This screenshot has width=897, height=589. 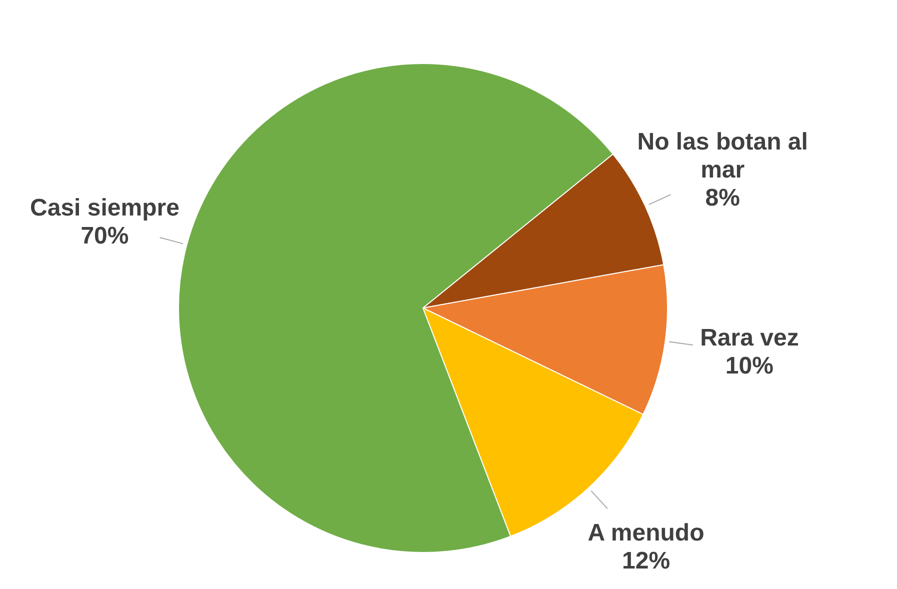 I want to click on slice-label: Casi siempre, so click(x=105, y=208).